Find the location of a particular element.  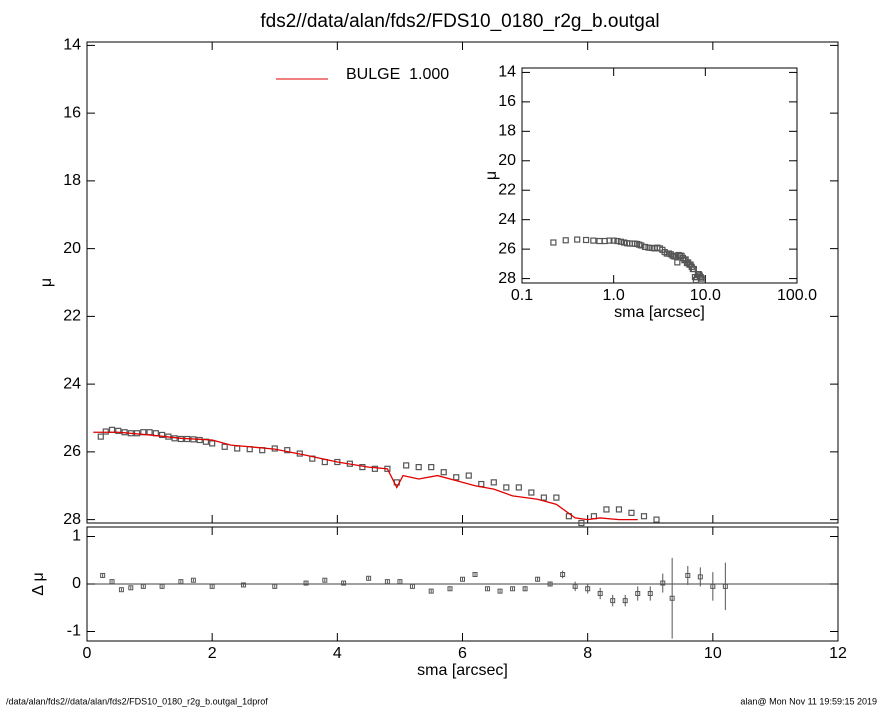

x-tick-label: 100.0 is located at coordinates (797, 295).